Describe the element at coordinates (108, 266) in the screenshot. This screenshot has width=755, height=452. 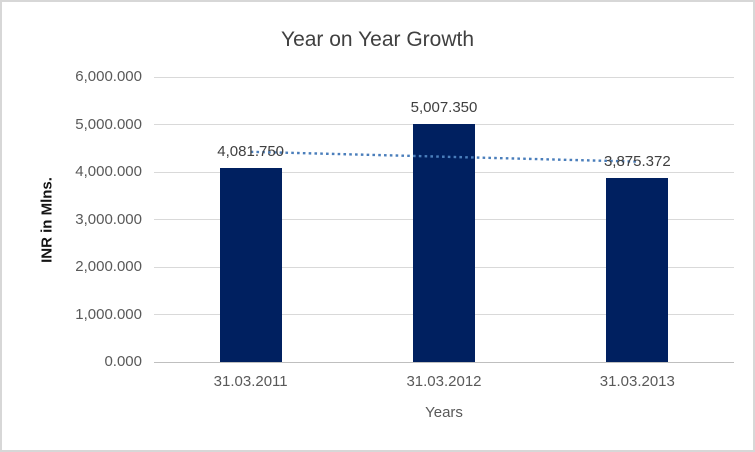
I see `y-tick-label: 2,000.000` at that location.